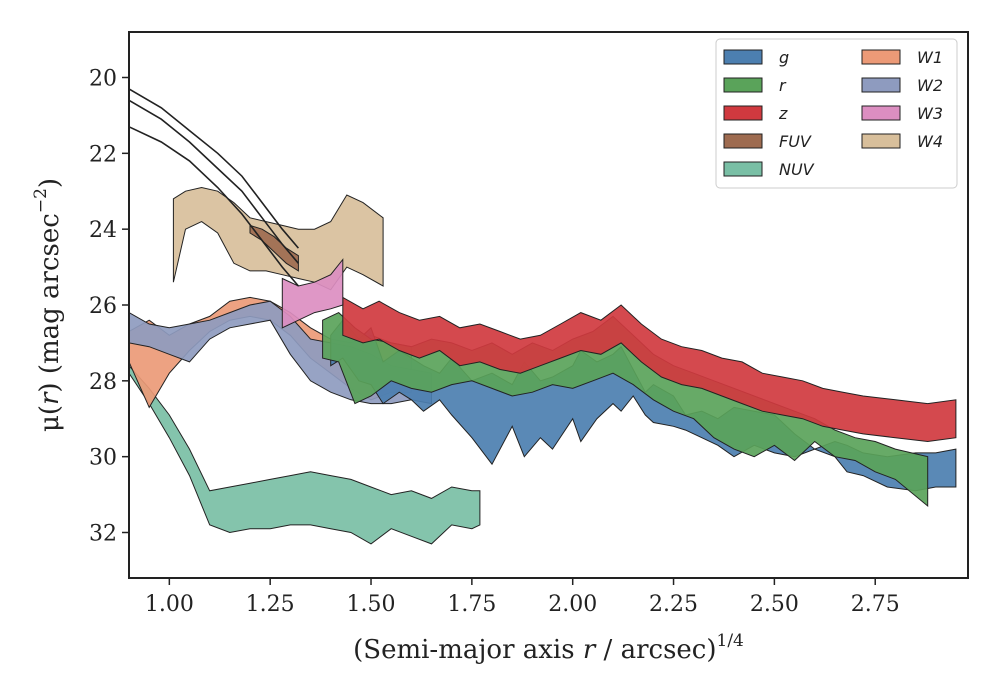  I want to click on y-tick-label: 24, so click(103, 230).